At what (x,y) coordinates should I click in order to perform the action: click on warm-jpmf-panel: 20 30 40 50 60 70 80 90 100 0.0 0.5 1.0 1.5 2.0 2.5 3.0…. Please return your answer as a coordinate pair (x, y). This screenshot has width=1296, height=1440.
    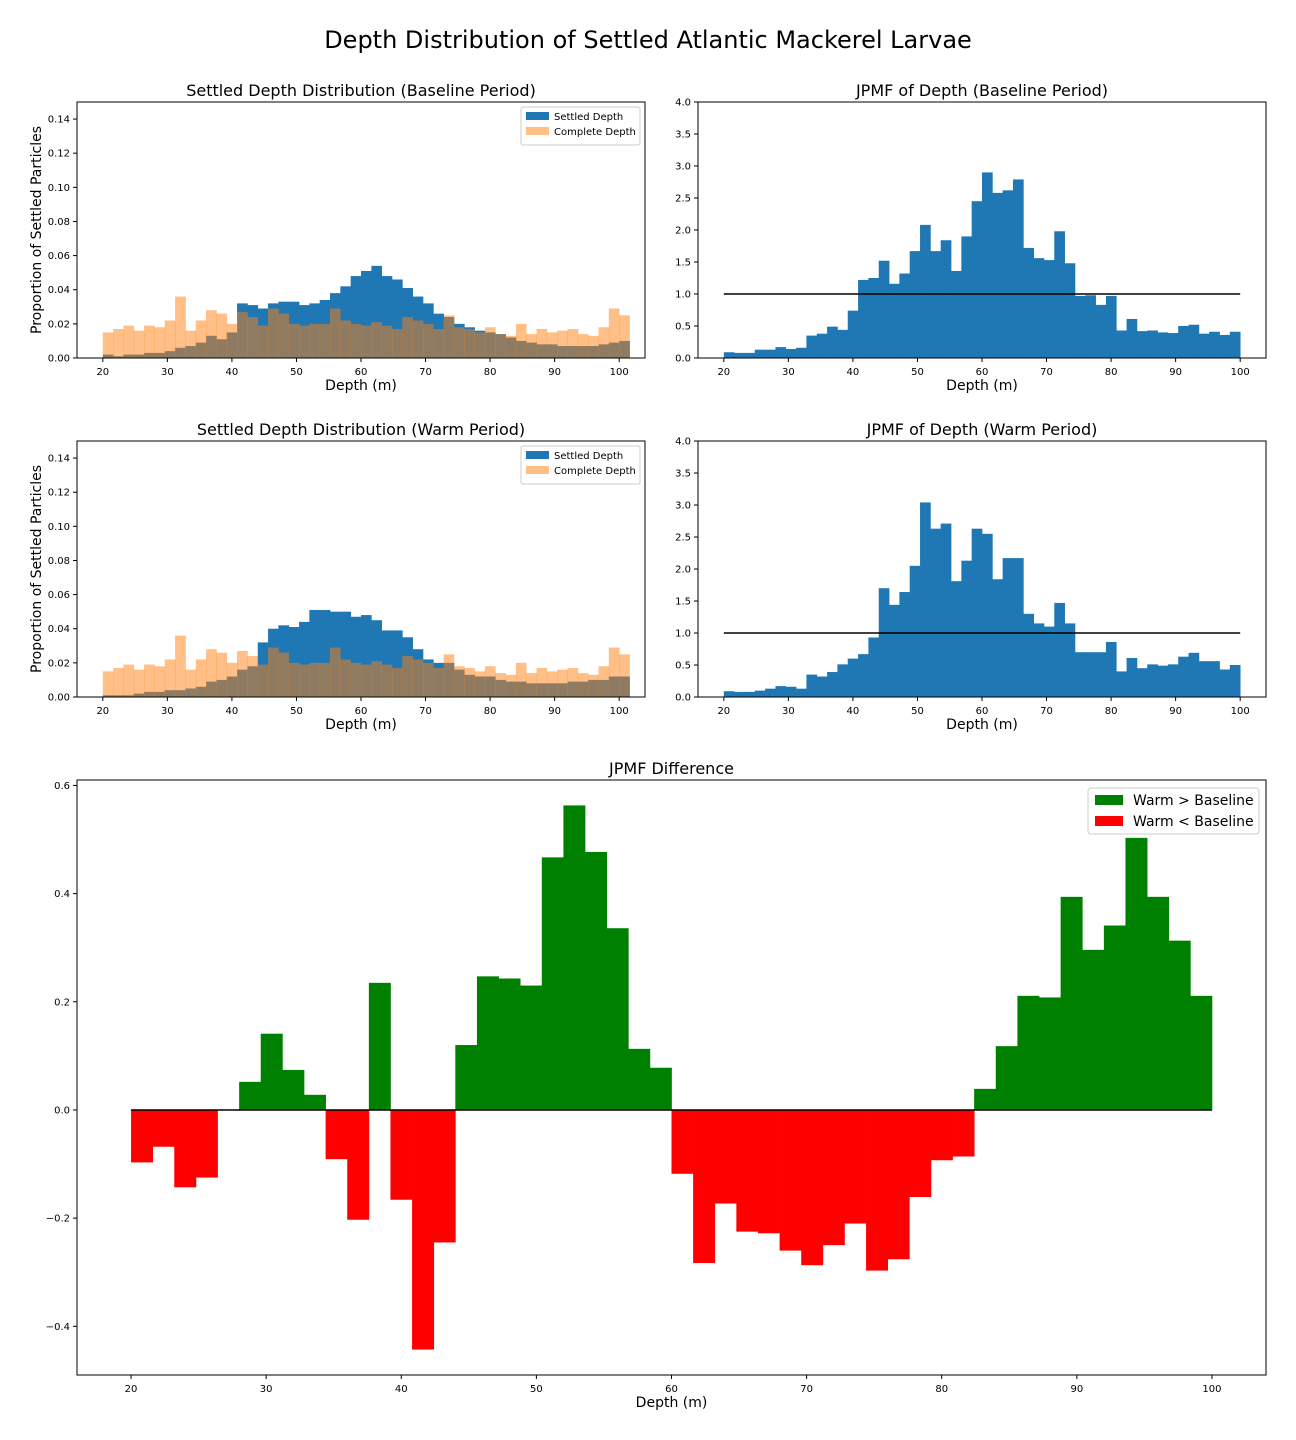
    Looking at the image, I should click on (971, 576).